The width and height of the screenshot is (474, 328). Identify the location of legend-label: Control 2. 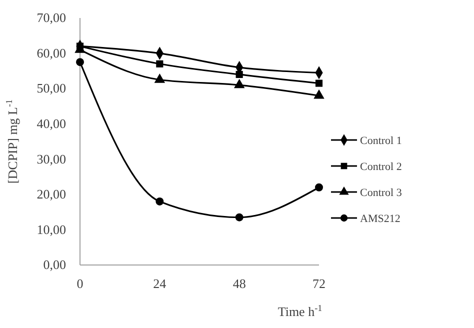
(381, 167).